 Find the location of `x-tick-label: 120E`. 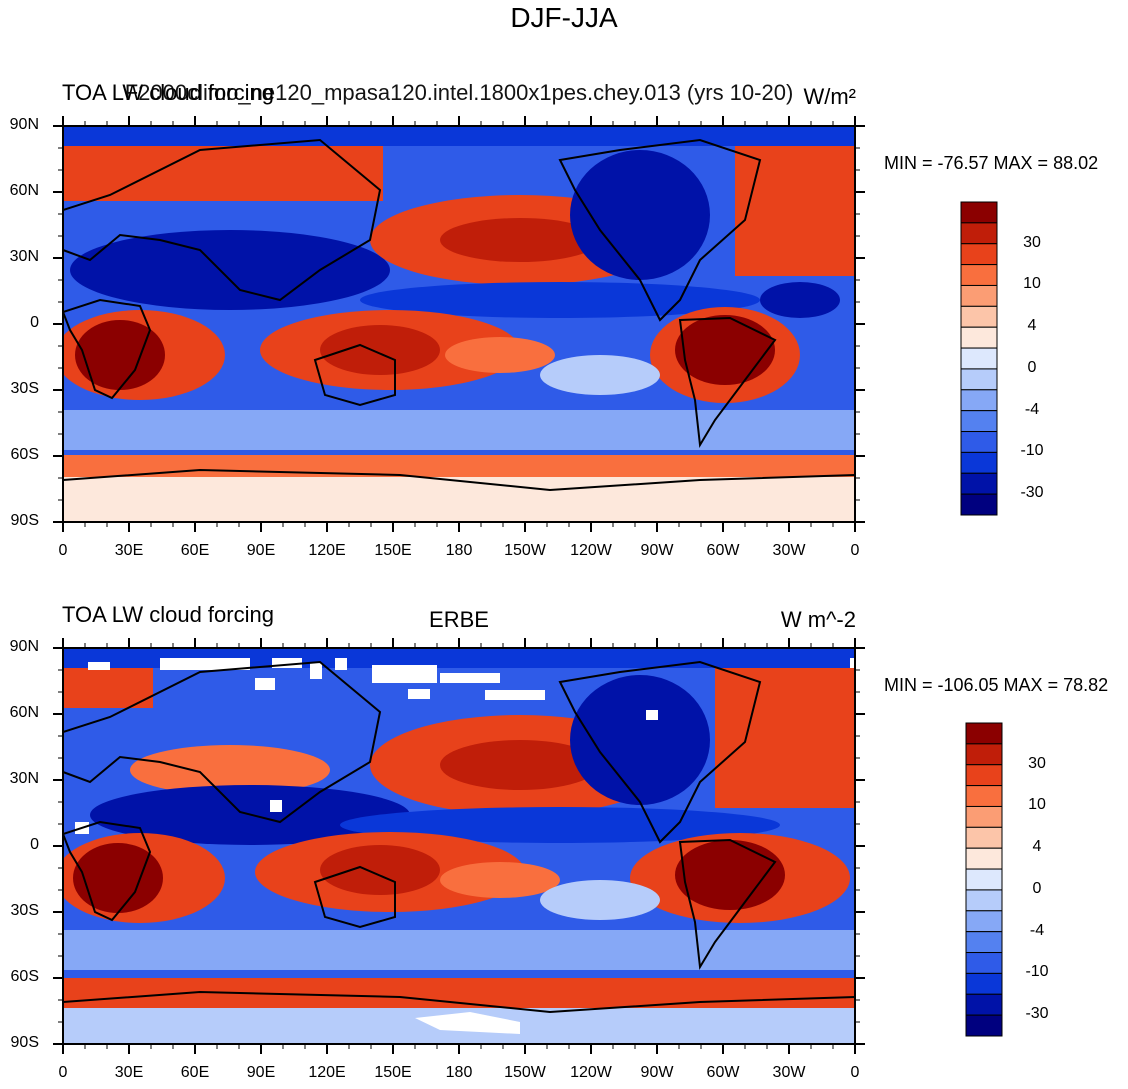

x-tick-label: 120E is located at coordinates (327, 1072).